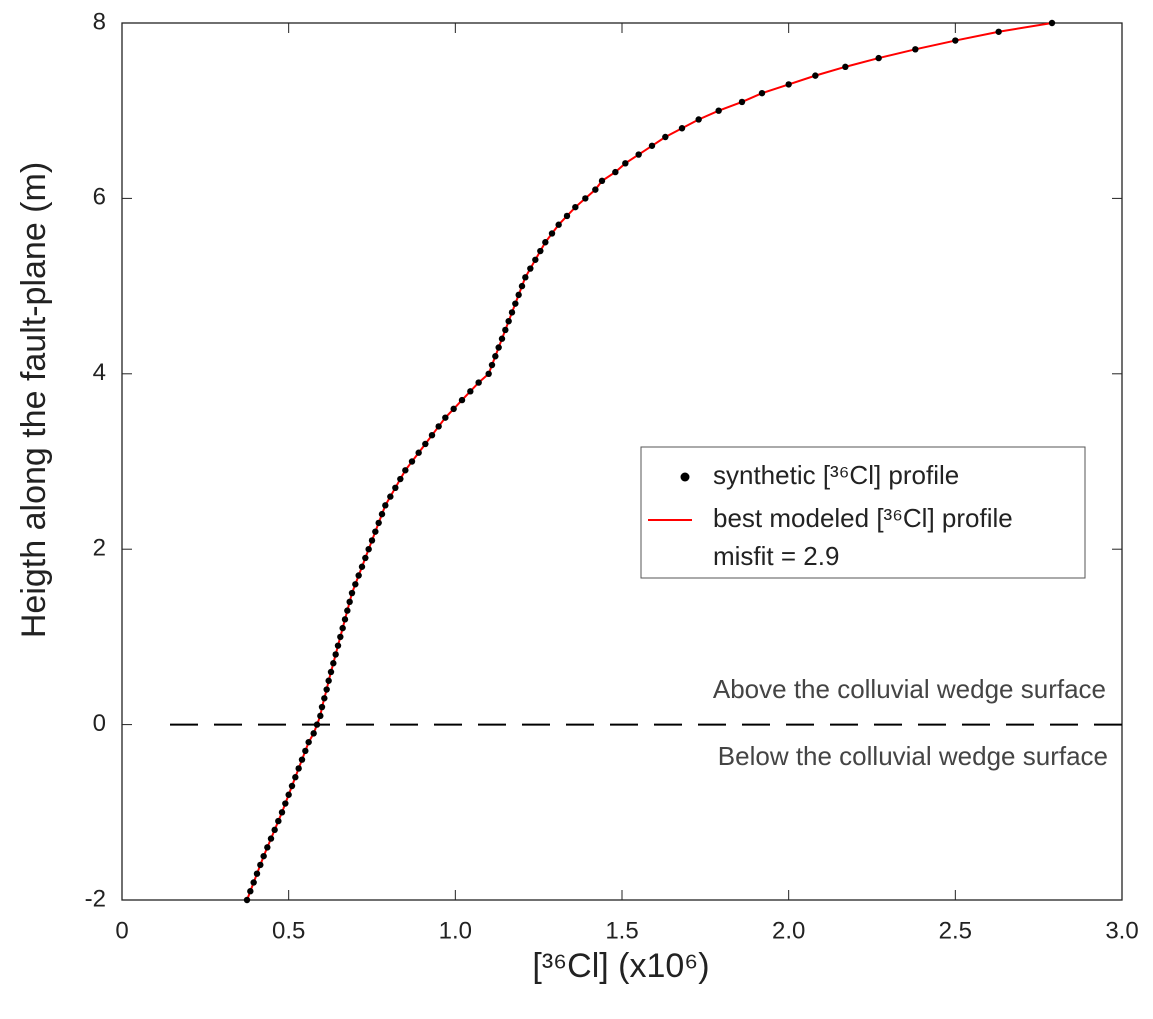  I want to click on annotation: Below the colluvial wedge surface, so click(913, 756).